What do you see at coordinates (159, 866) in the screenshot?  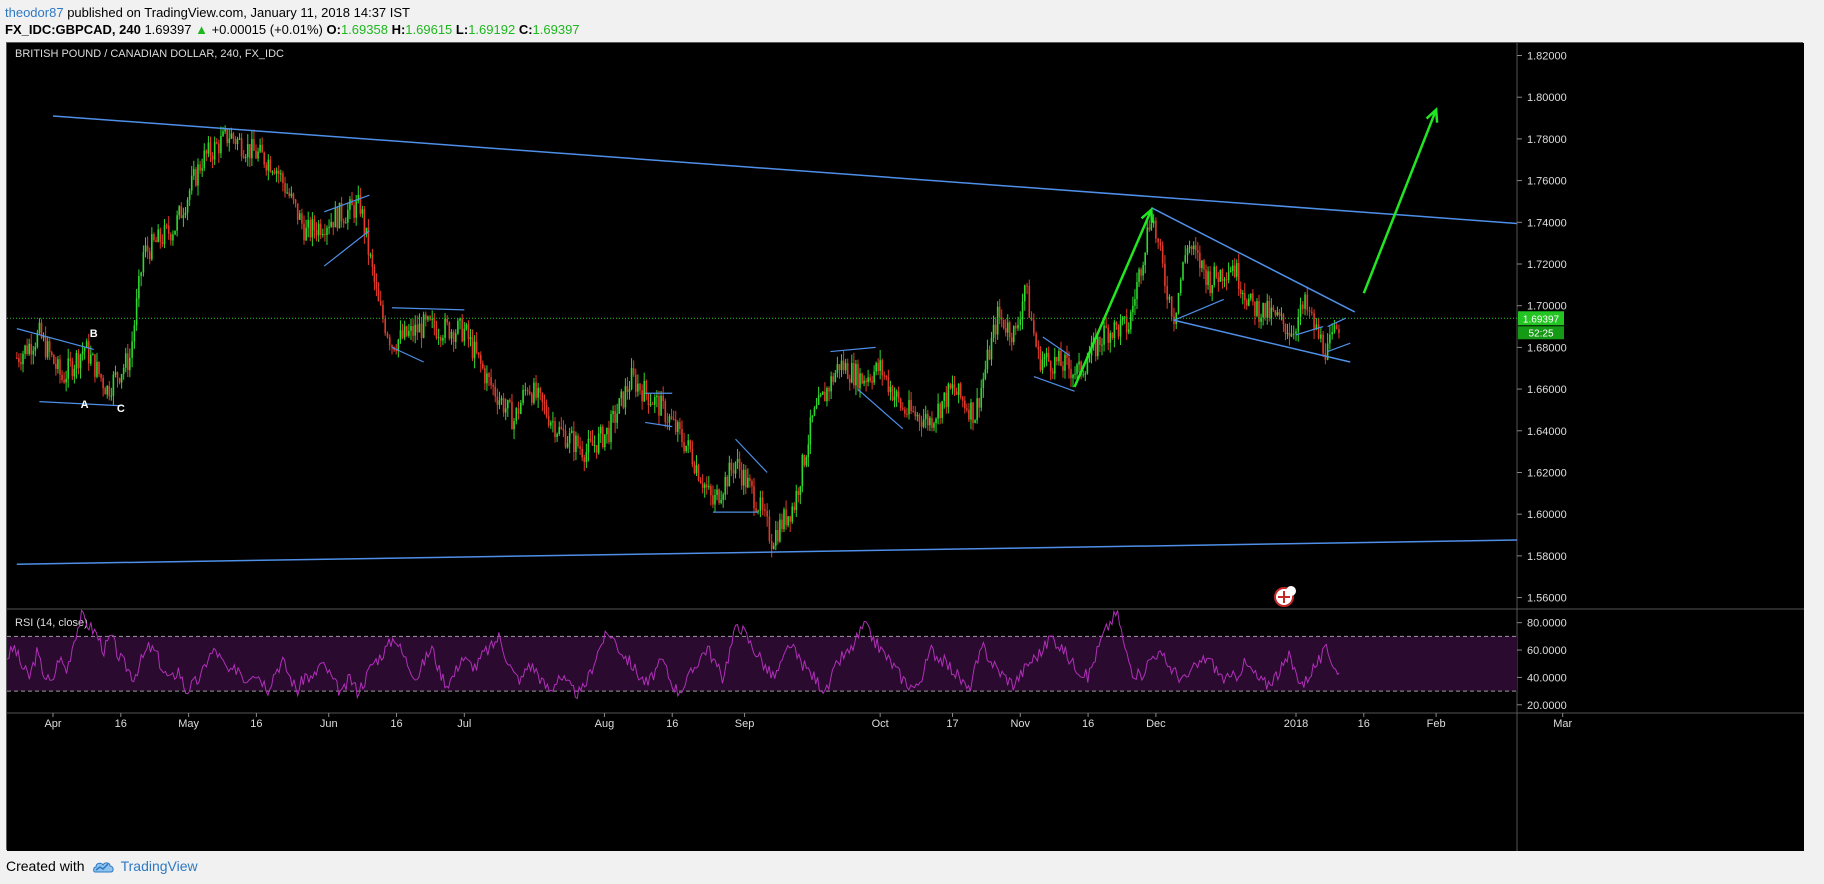 I see `tradingview-link: TradingView` at bounding box center [159, 866].